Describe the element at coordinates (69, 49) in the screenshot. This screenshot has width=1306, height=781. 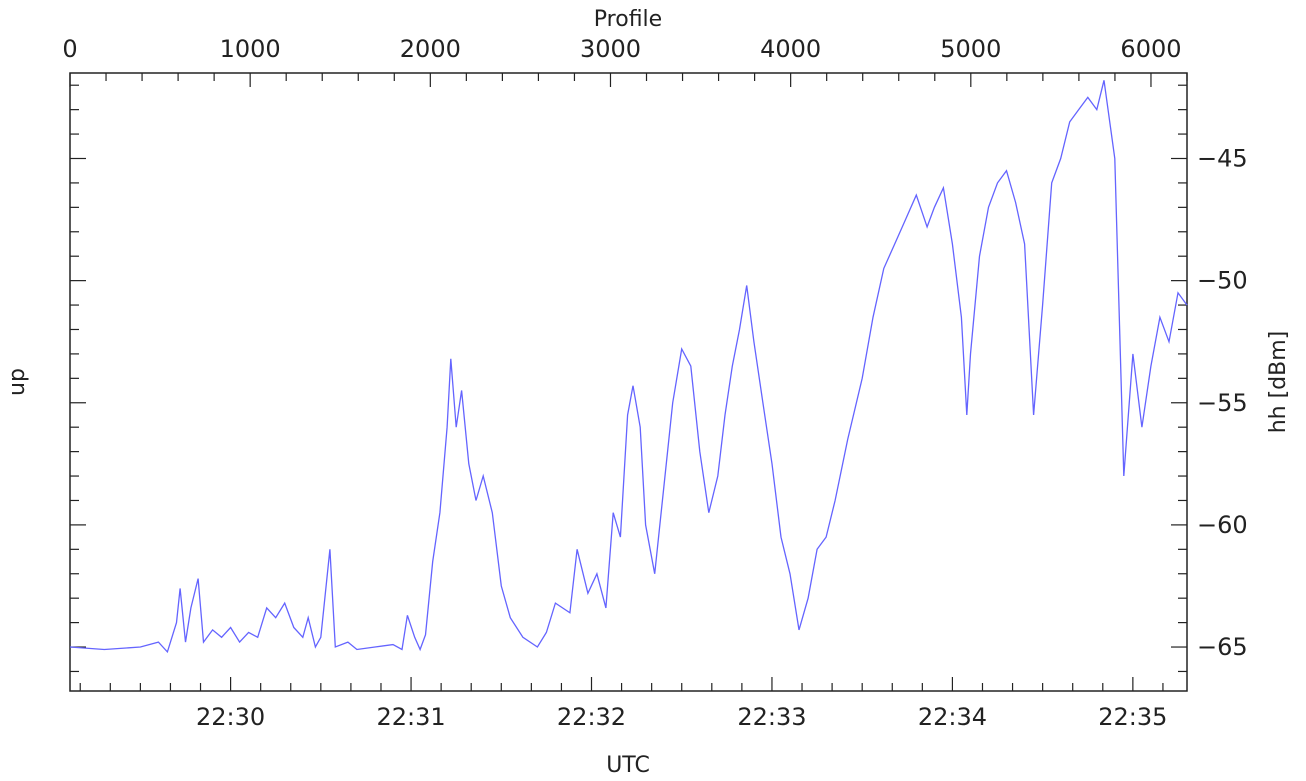
I see `top-tick-label: 0` at that location.